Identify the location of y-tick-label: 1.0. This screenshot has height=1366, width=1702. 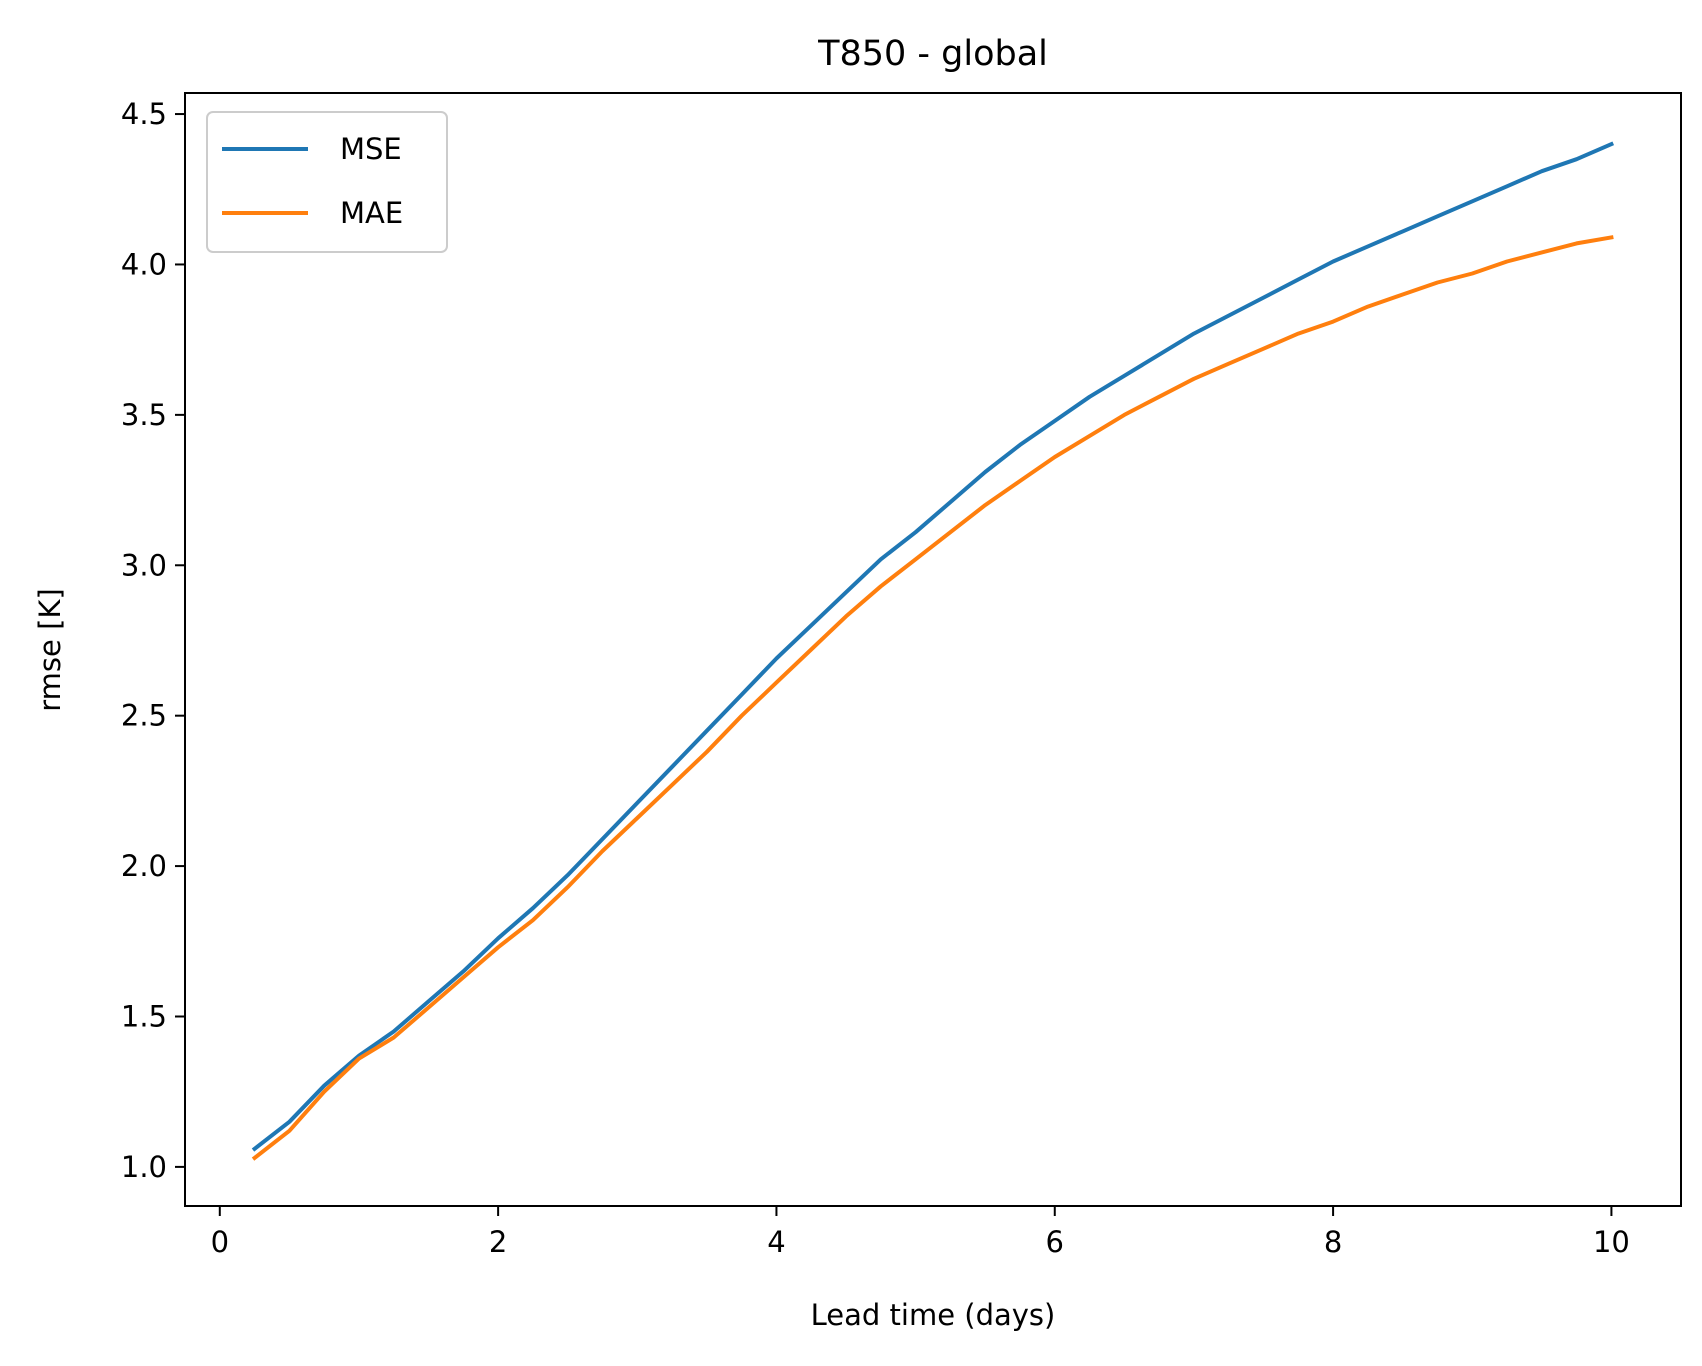
(144, 1167).